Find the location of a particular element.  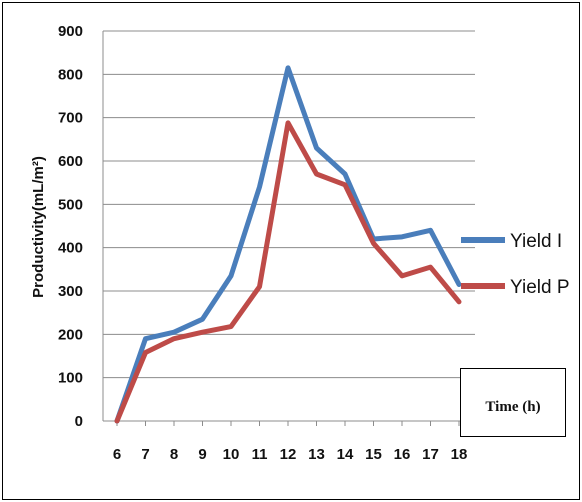

y-tick-label: 800 is located at coordinates (70, 74).